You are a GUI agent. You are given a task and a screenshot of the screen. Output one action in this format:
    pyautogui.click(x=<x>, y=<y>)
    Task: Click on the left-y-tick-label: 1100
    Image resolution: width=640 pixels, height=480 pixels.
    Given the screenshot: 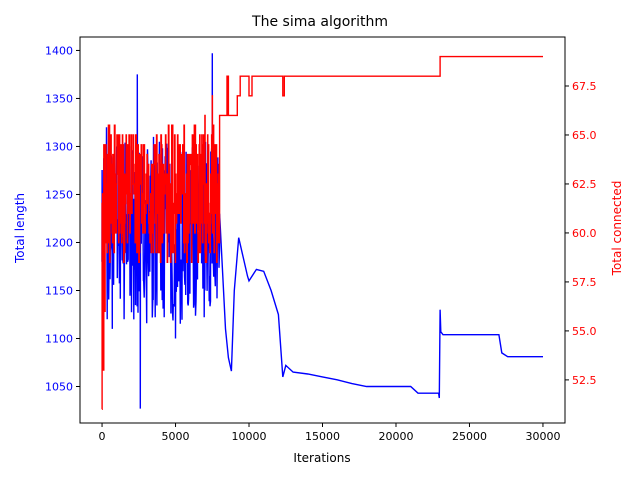 What is the action you would take?
    pyautogui.click(x=59, y=339)
    